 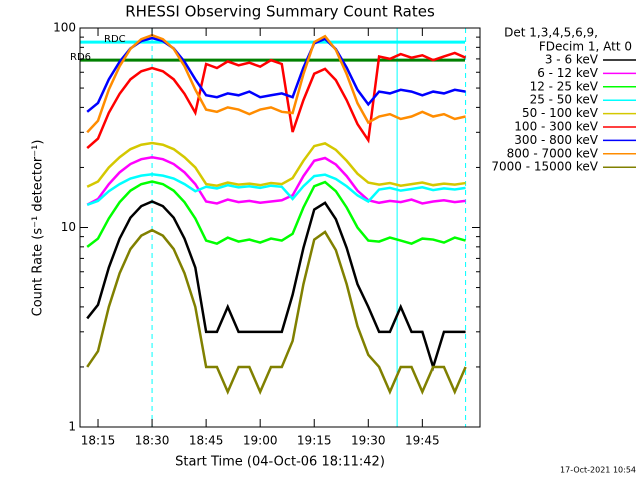 I want to click on legend-label: 25 - 50 keV, so click(x=564, y=100).